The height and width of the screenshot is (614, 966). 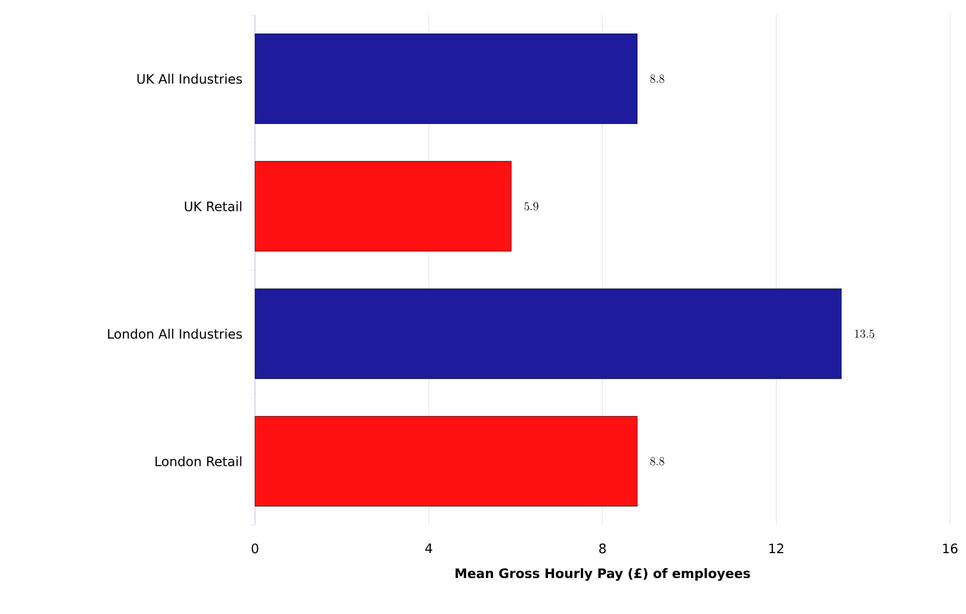 What do you see at coordinates (531, 206) in the screenshot?
I see `data-label: 5.9` at bounding box center [531, 206].